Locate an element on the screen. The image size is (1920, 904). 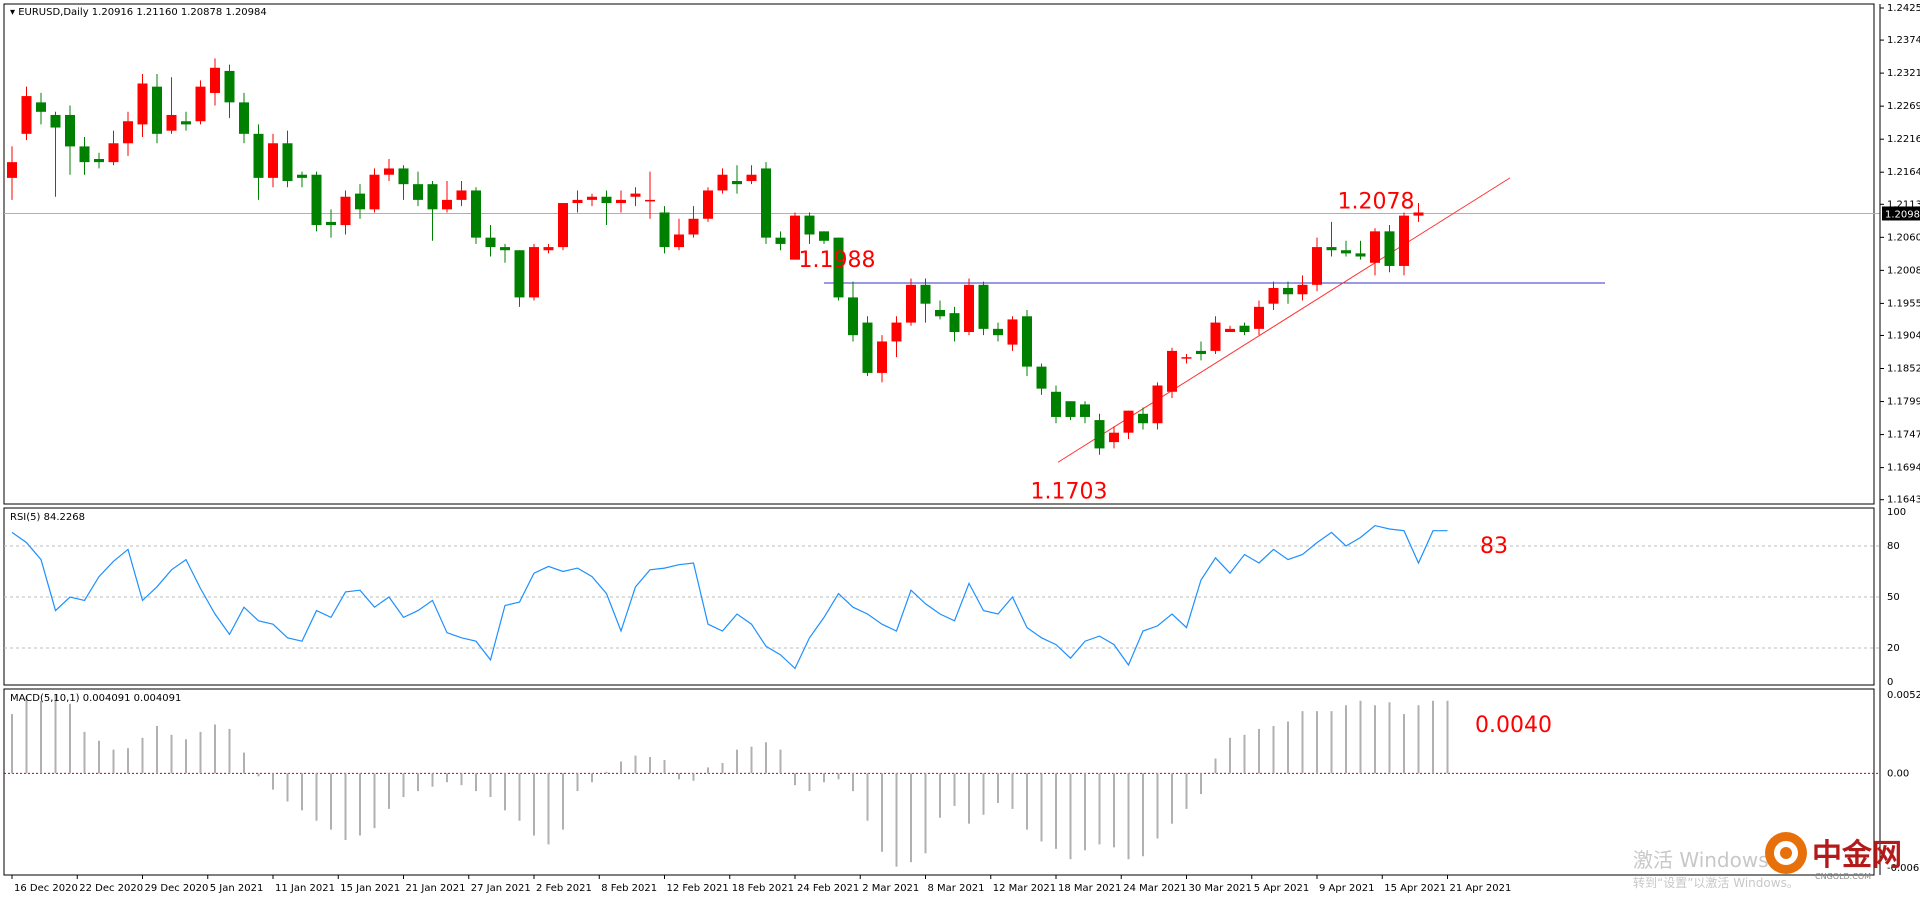
rsi-line is located at coordinates (729, 597).